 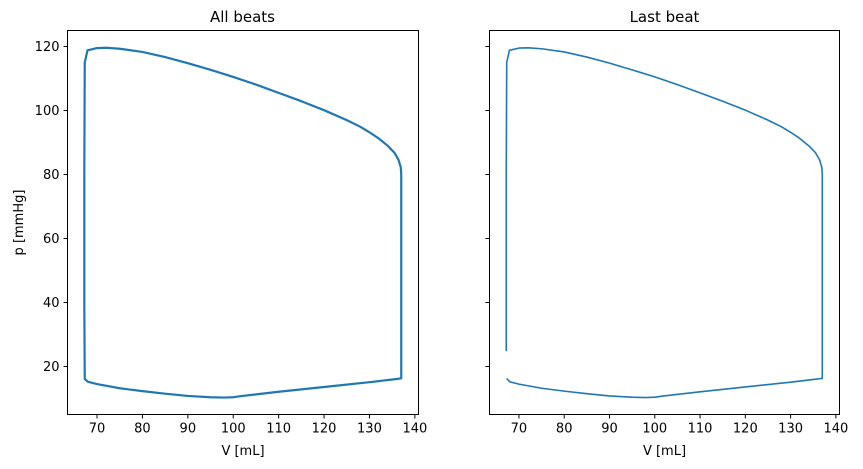 I want to click on y-tick-label: 60, so click(x=51, y=239).